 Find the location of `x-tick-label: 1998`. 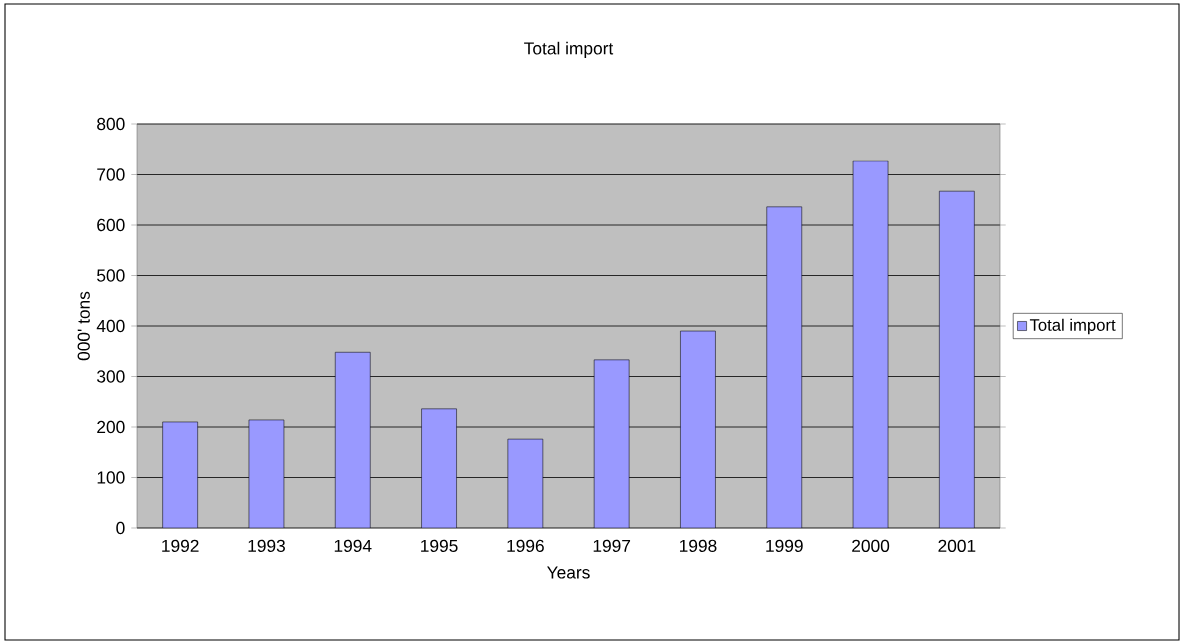

x-tick-label: 1998 is located at coordinates (698, 545).